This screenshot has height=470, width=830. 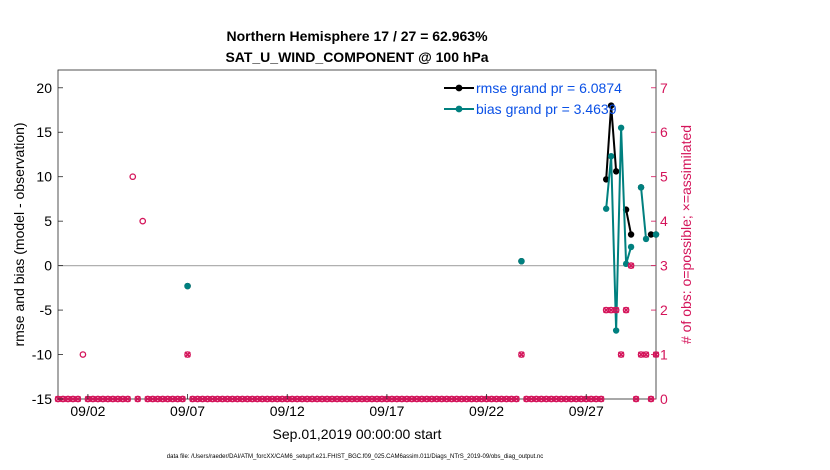 I want to click on chart-title-line1: Northern Hemisphere 17 / 27 = 62.963%, so click(x=357, y=36).